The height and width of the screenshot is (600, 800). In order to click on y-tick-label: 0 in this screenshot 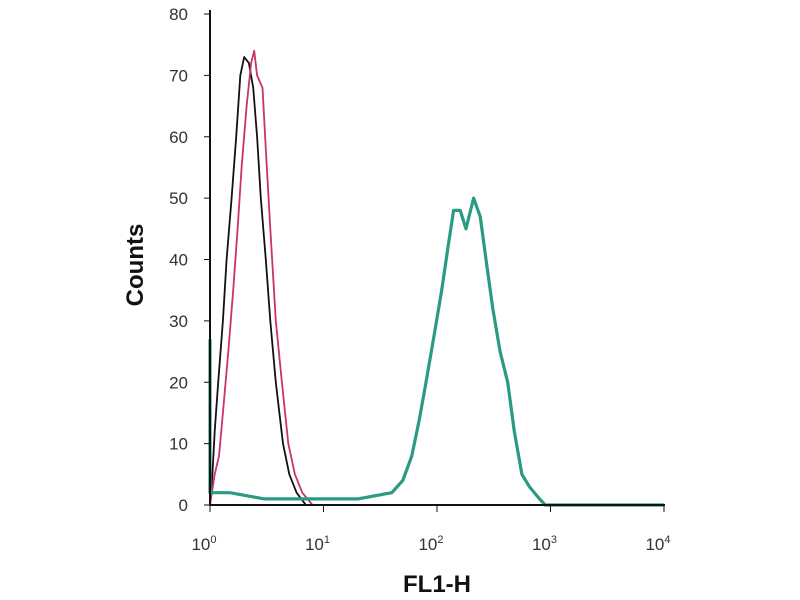, I will do `click(183, 505)`.